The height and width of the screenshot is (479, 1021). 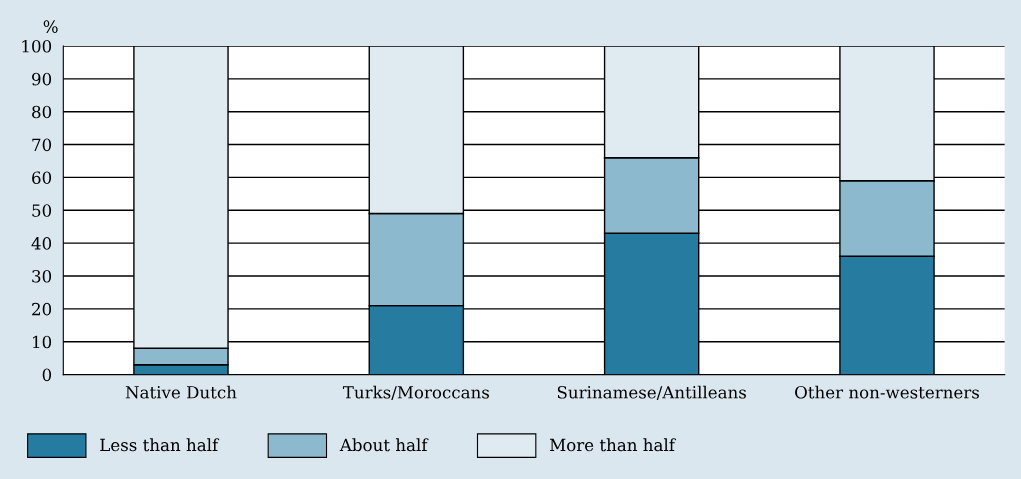 What do you see at coordinates (887, 392) in the screenshot?
I see `x-tick-label: Other non-westerners` at bounding box center [887, 392].